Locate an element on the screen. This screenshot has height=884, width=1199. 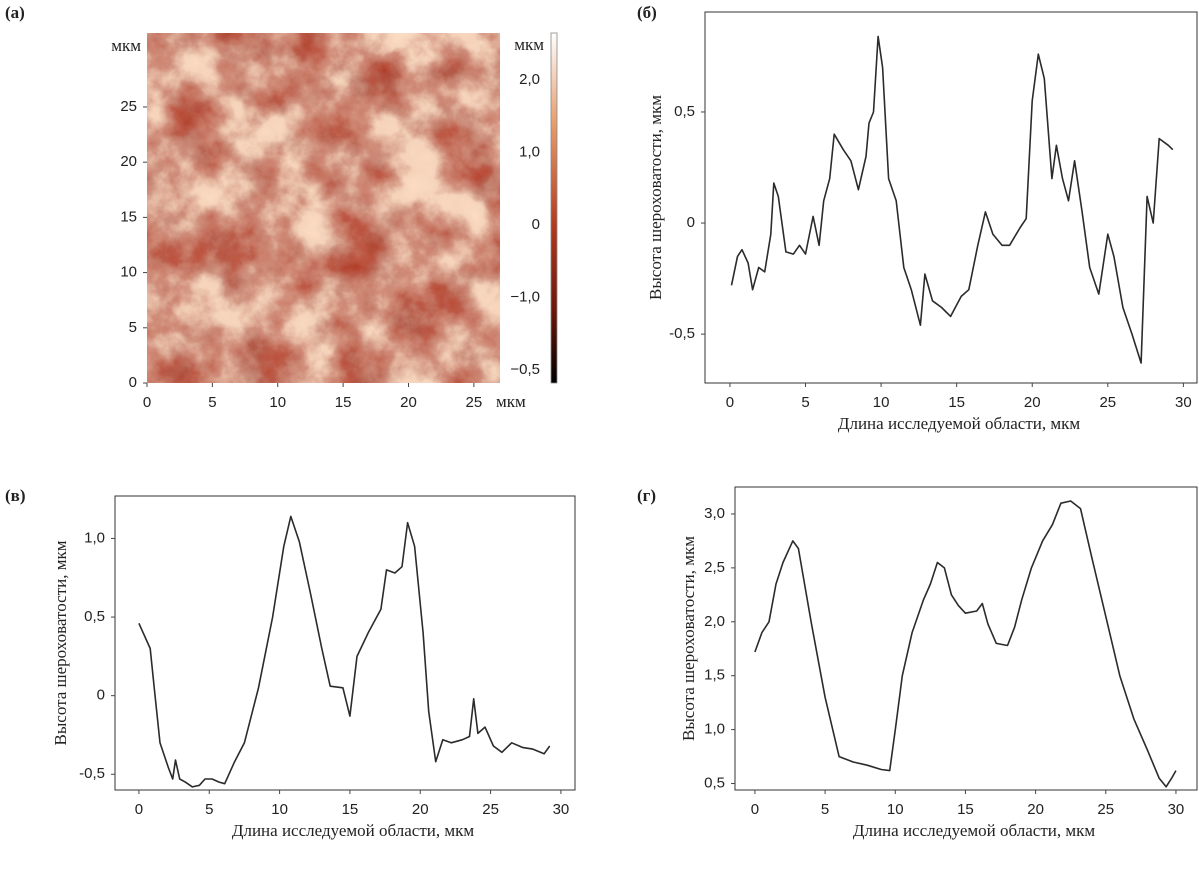
colorbar-label: 2,0 is located at coordinates (529, 79).